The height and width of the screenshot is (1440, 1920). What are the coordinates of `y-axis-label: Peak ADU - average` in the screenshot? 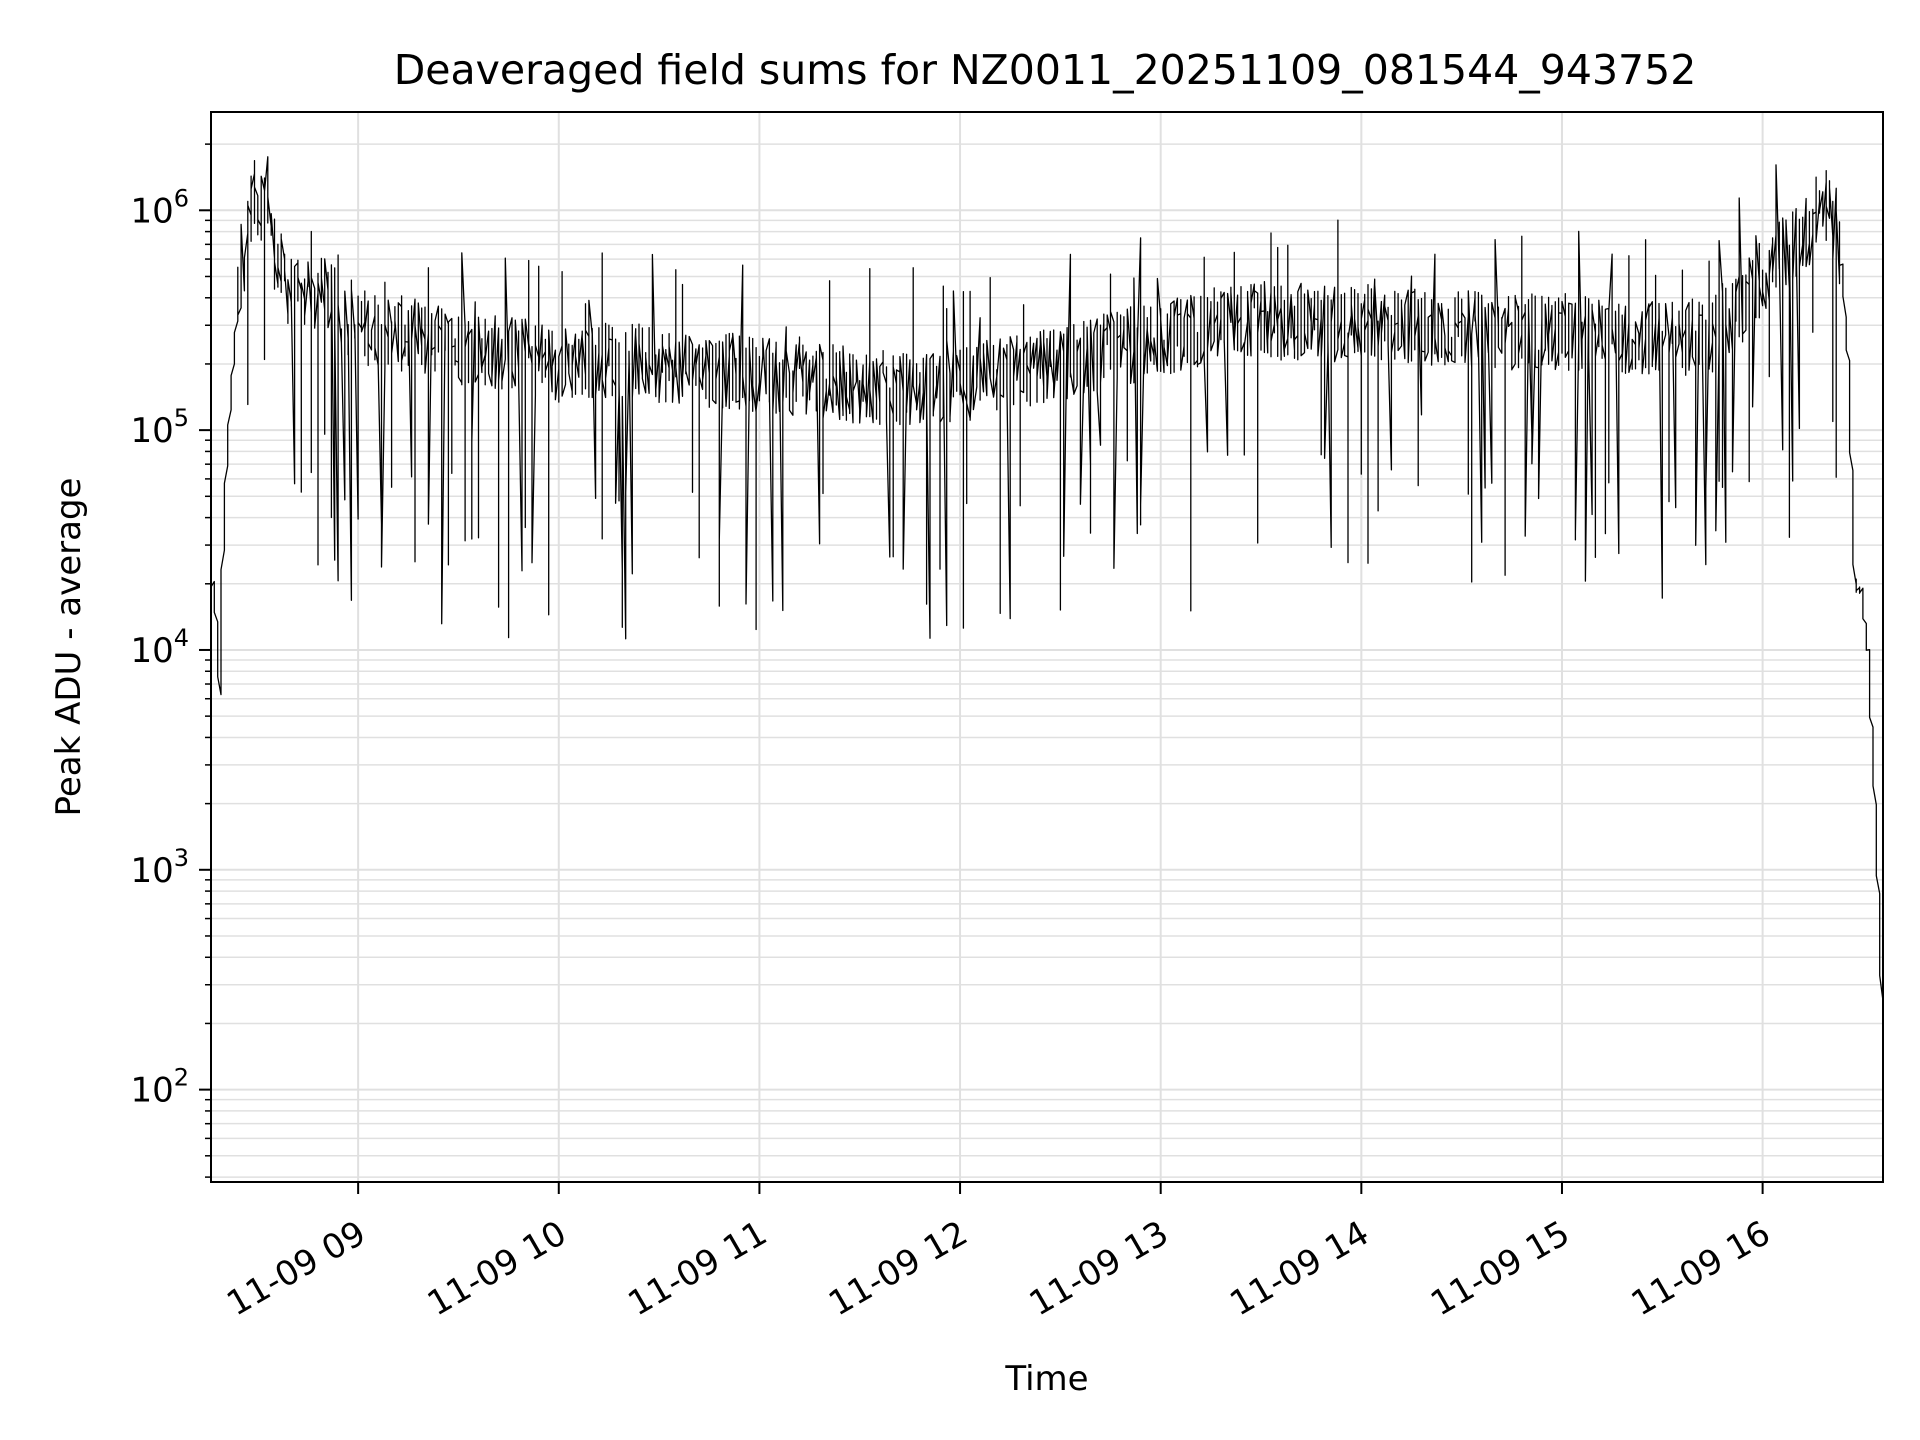 It's located at (69, 647).